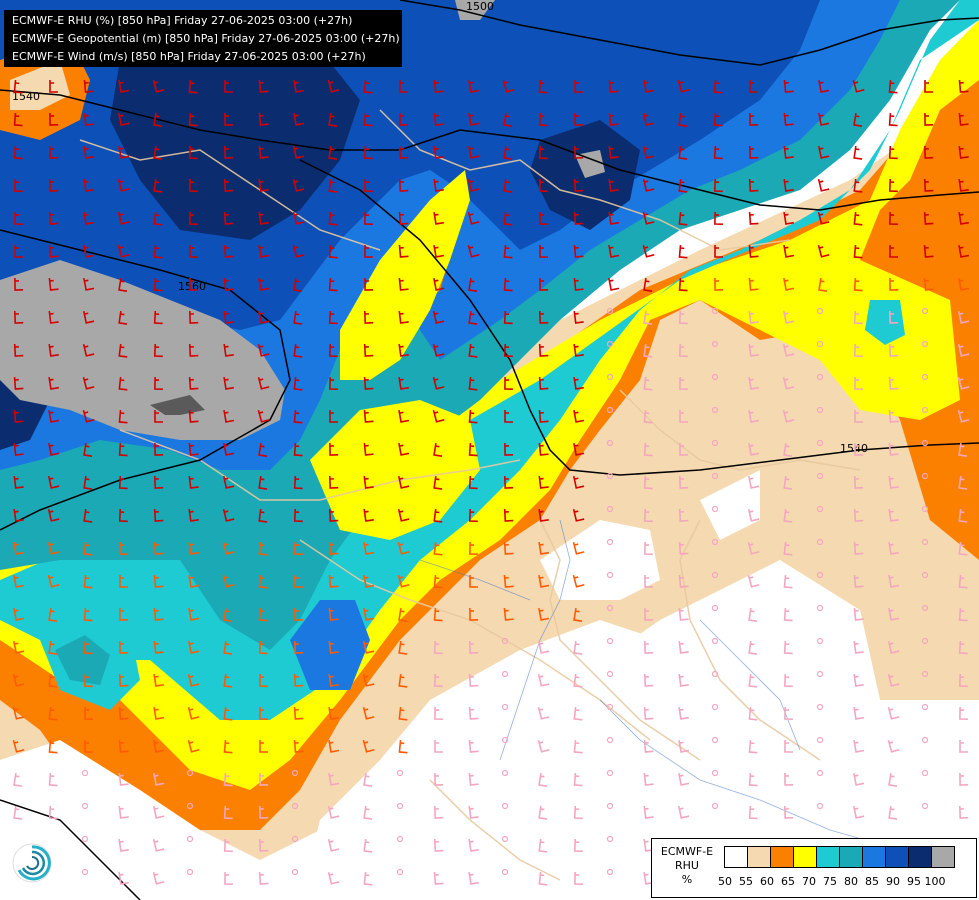 This screenshot has width=979, height=900. Describe the element at coordinates (82, 660) in the screenshot. I see `rhu-75-island-left` at that location.